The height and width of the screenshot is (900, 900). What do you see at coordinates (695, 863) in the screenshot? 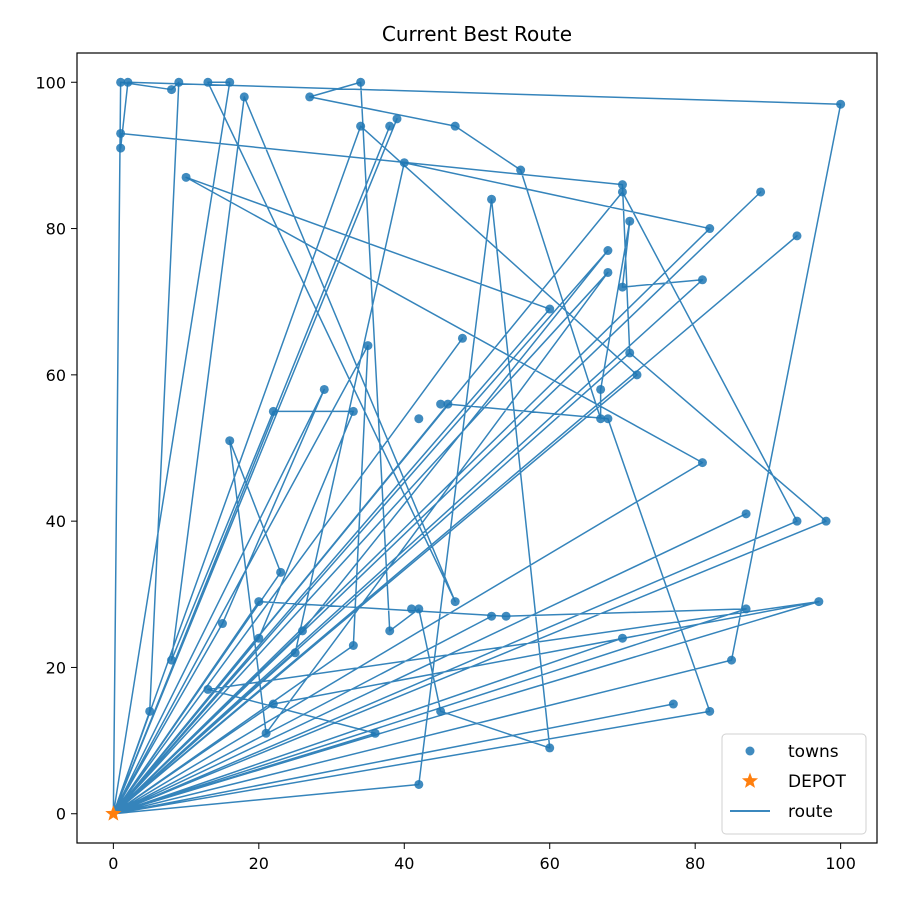
I see `x-tick-label: 80` at bounding box center [695, 863].